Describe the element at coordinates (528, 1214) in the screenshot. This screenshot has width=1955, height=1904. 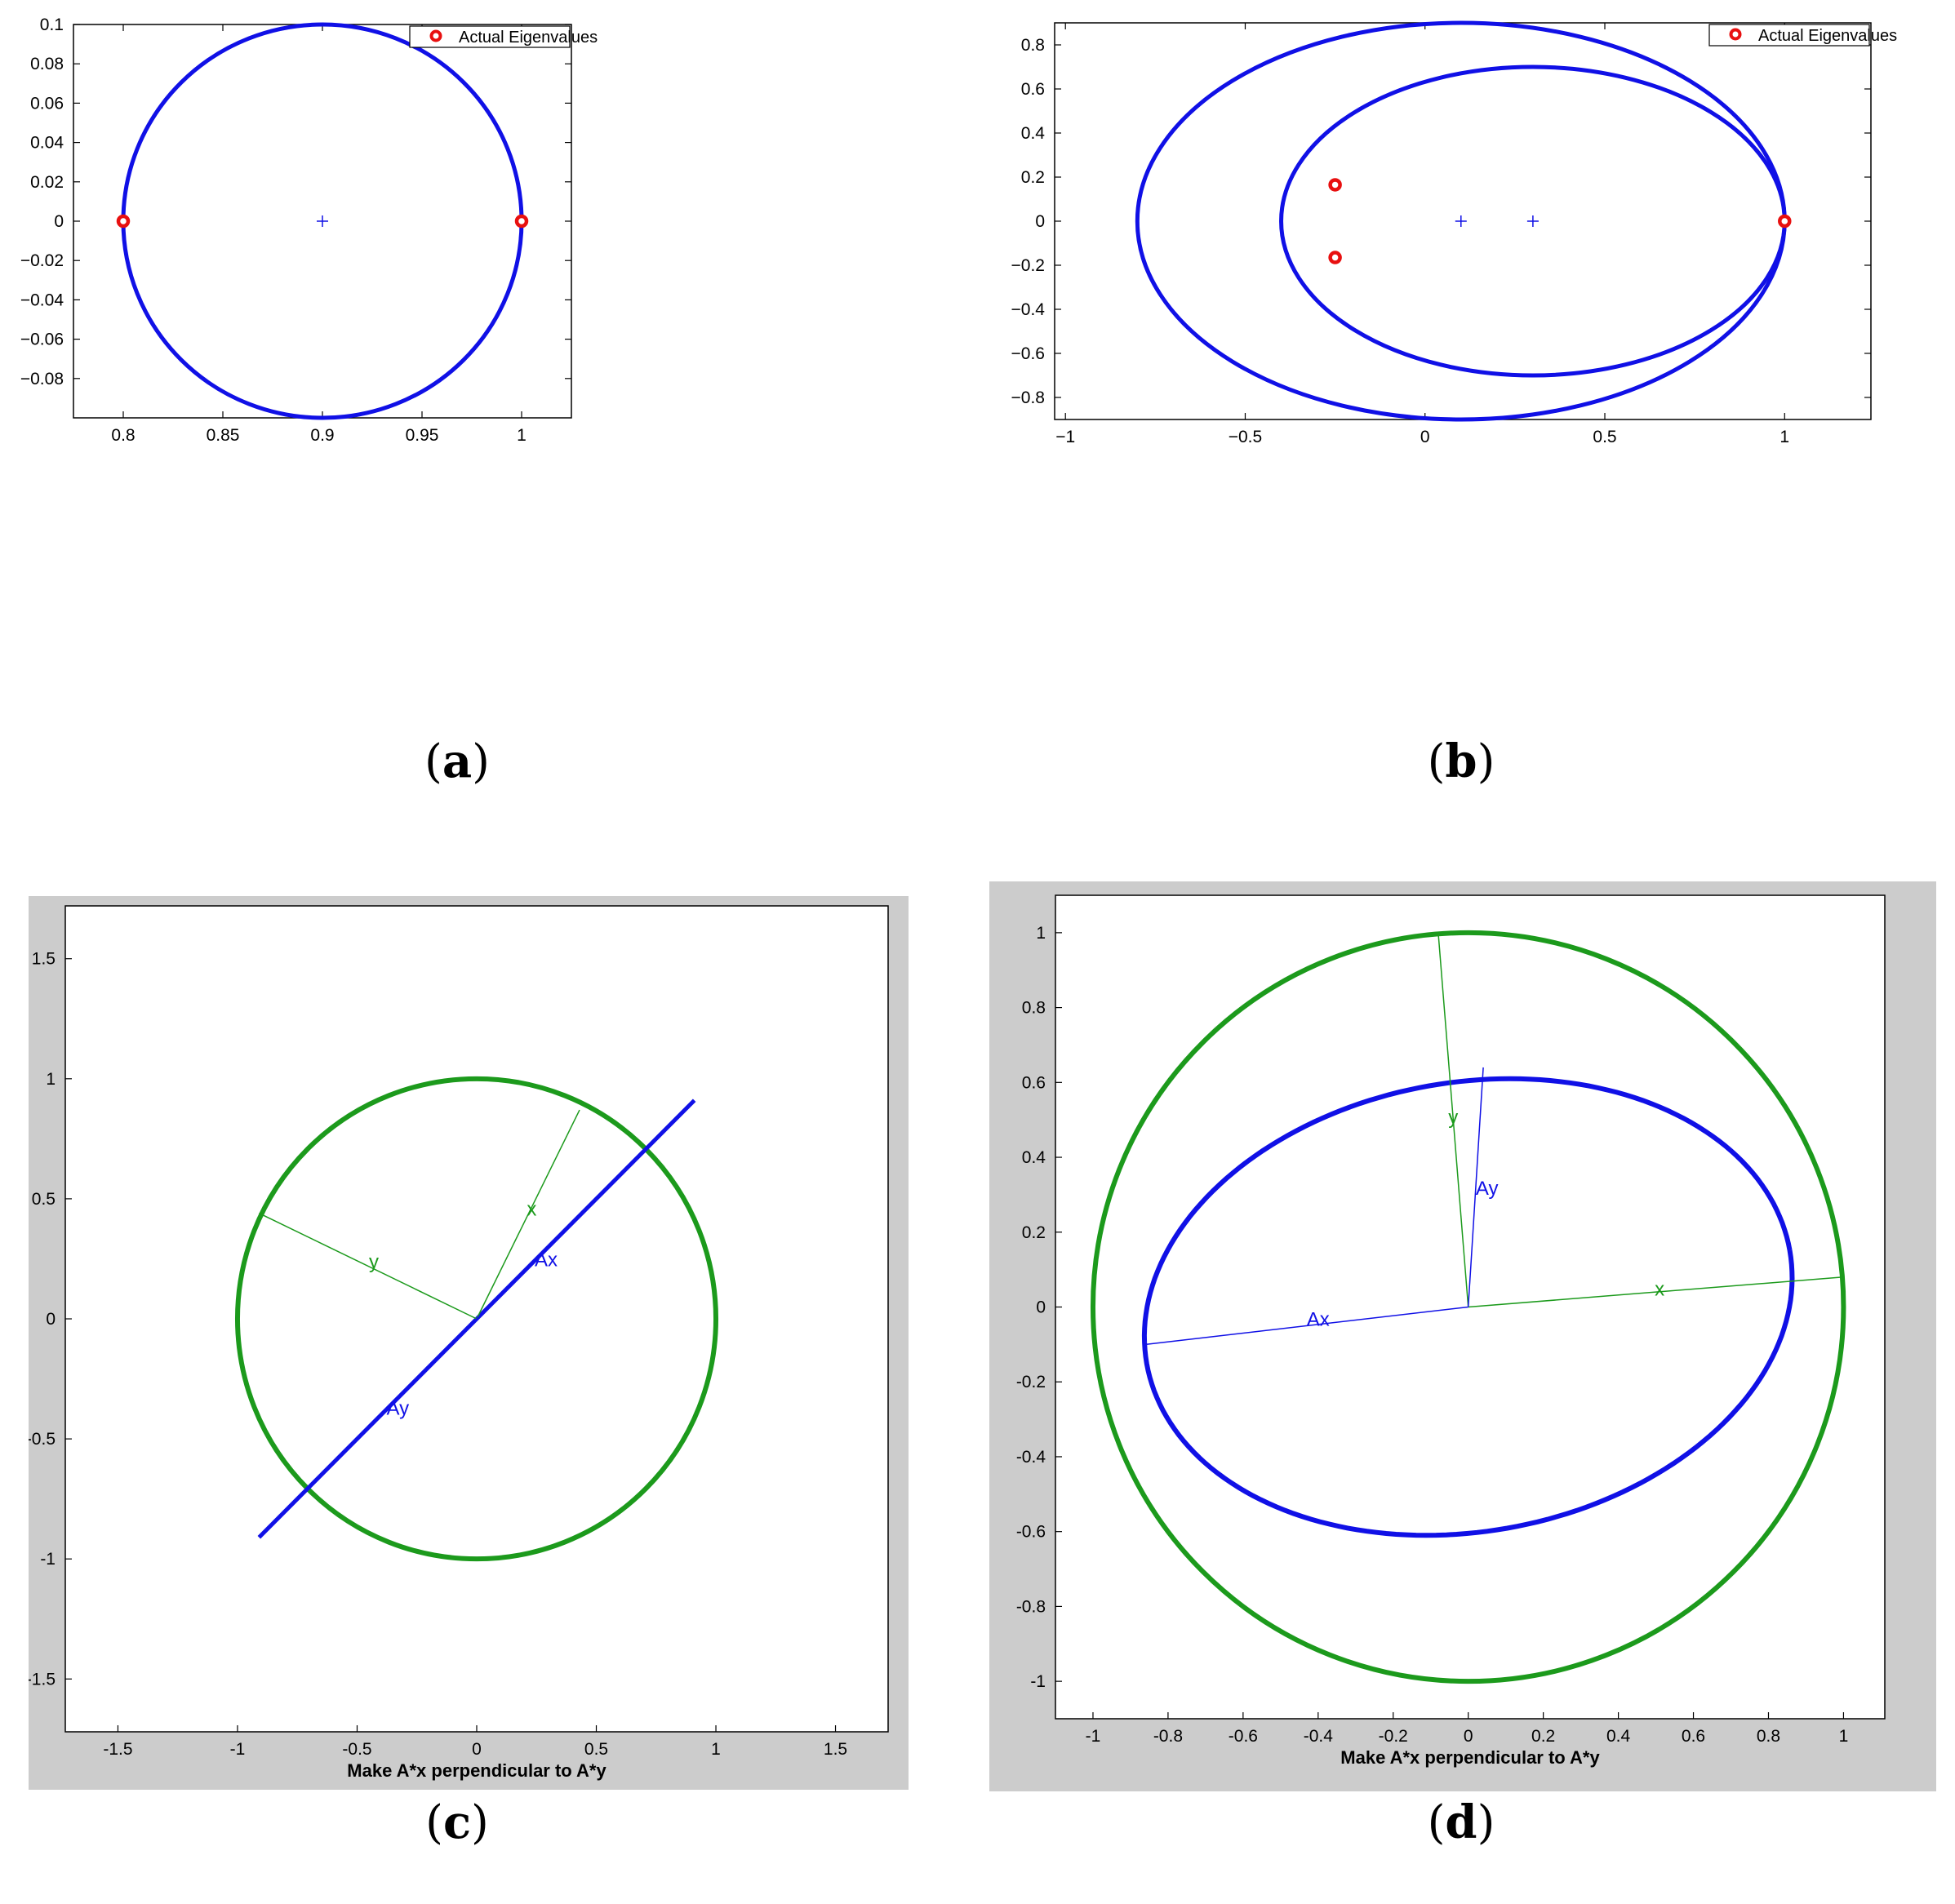
I see `vector-x` at that location.